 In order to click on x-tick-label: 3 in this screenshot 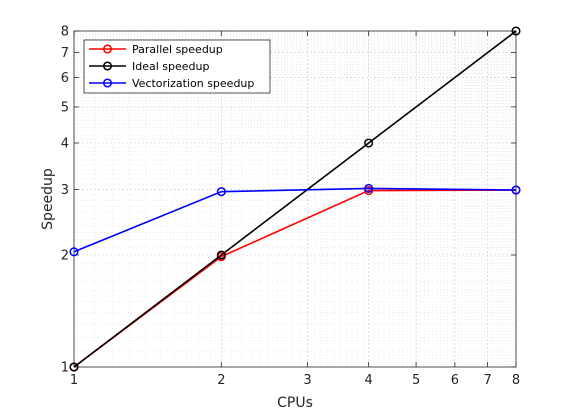, I will do `click(307, 380)`.